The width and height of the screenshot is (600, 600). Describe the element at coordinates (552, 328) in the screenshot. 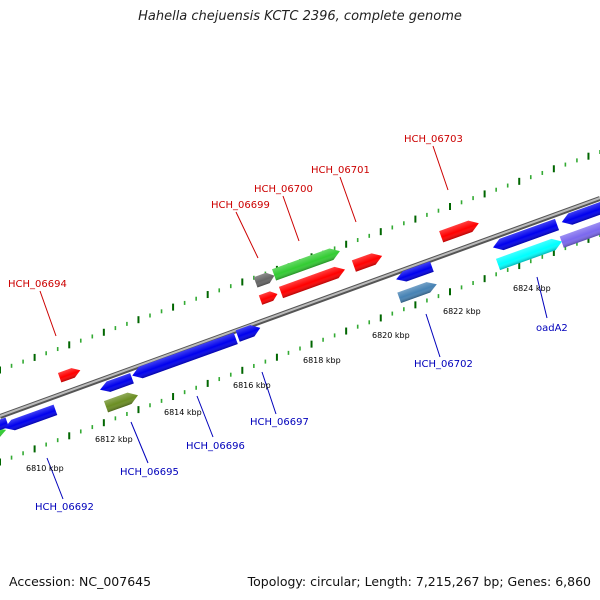

I see `gene-label-oada2: oadA2` at that location.